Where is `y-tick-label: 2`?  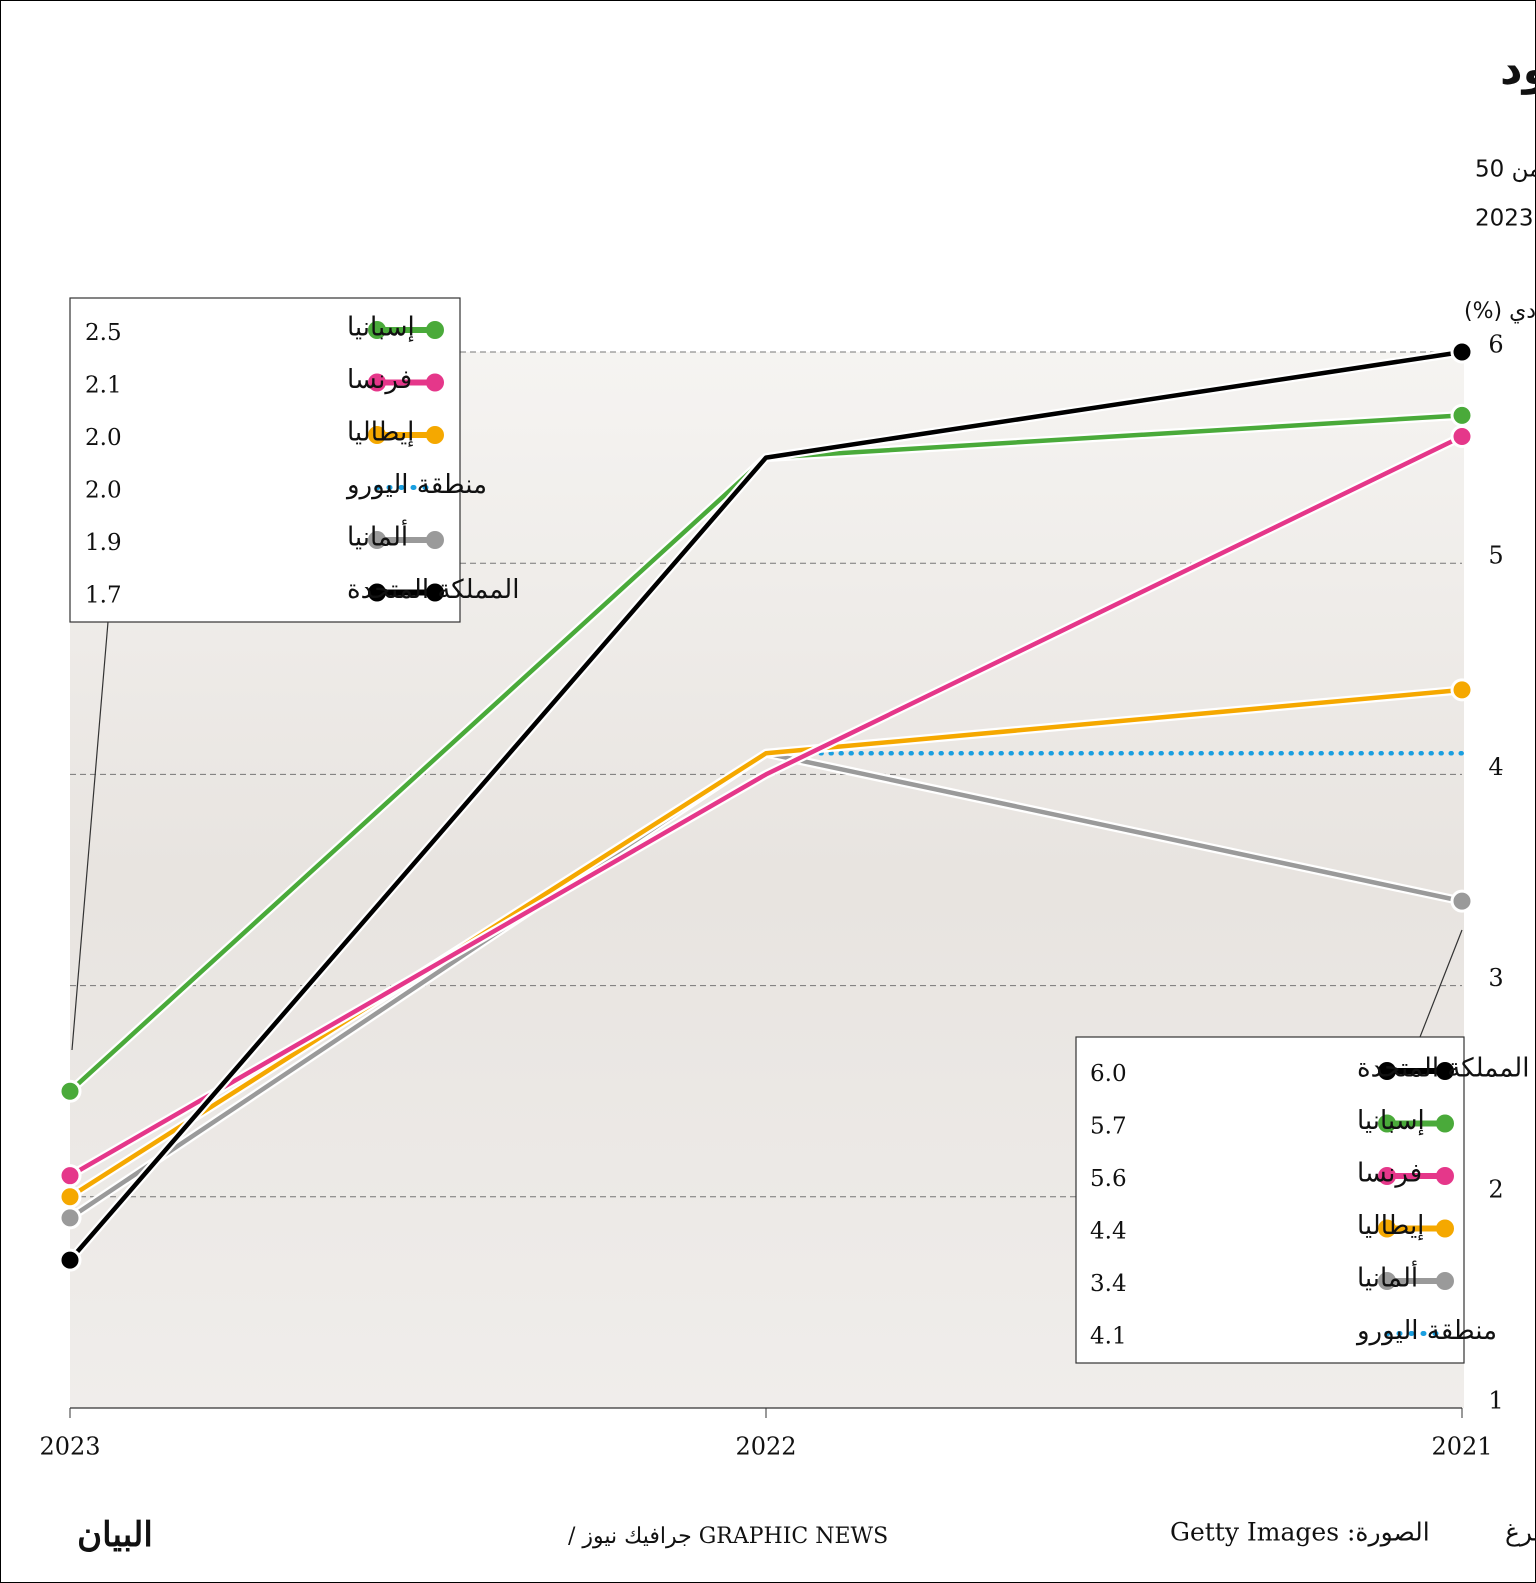 y-tick-label: 2 is located at coordinates (1495, 1189).